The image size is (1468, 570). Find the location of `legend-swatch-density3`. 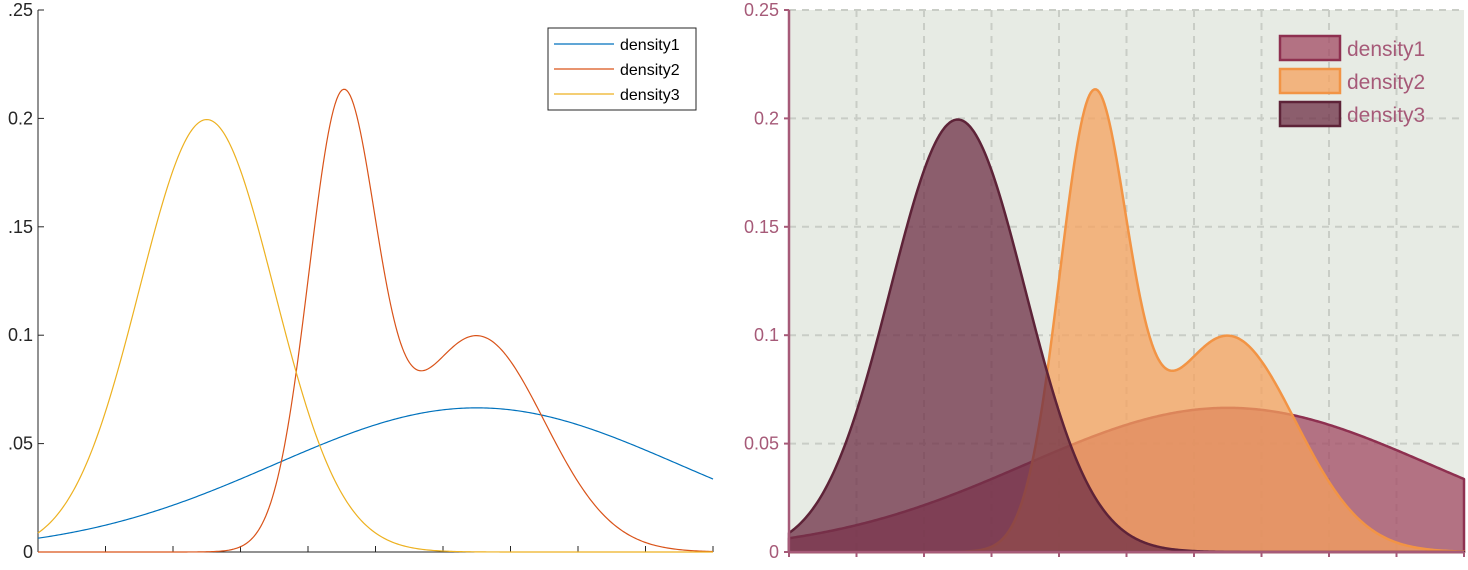

legend-swatch-density3 is located at coordinates (1310, 114).